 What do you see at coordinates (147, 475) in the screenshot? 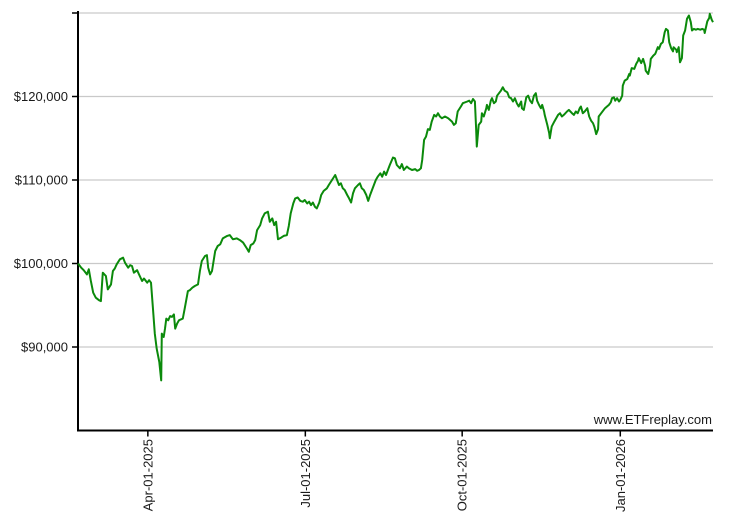
I see `x-axis-label: Apr-01-2025` at bounding box center [147, 475].